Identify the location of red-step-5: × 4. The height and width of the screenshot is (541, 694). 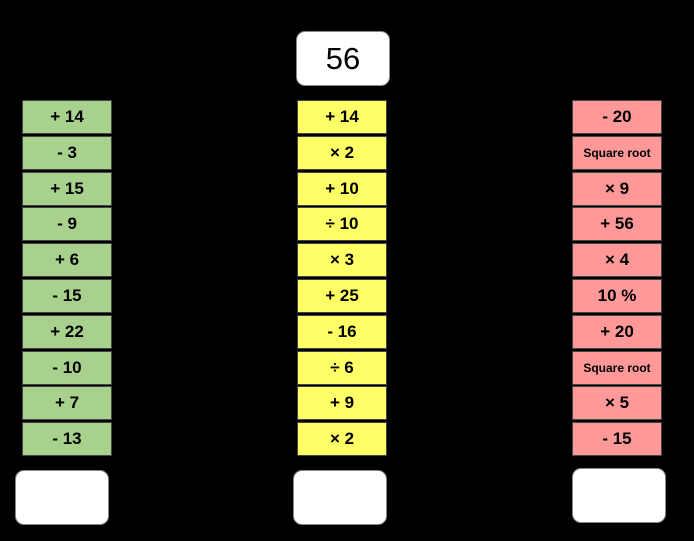
(617, 260).